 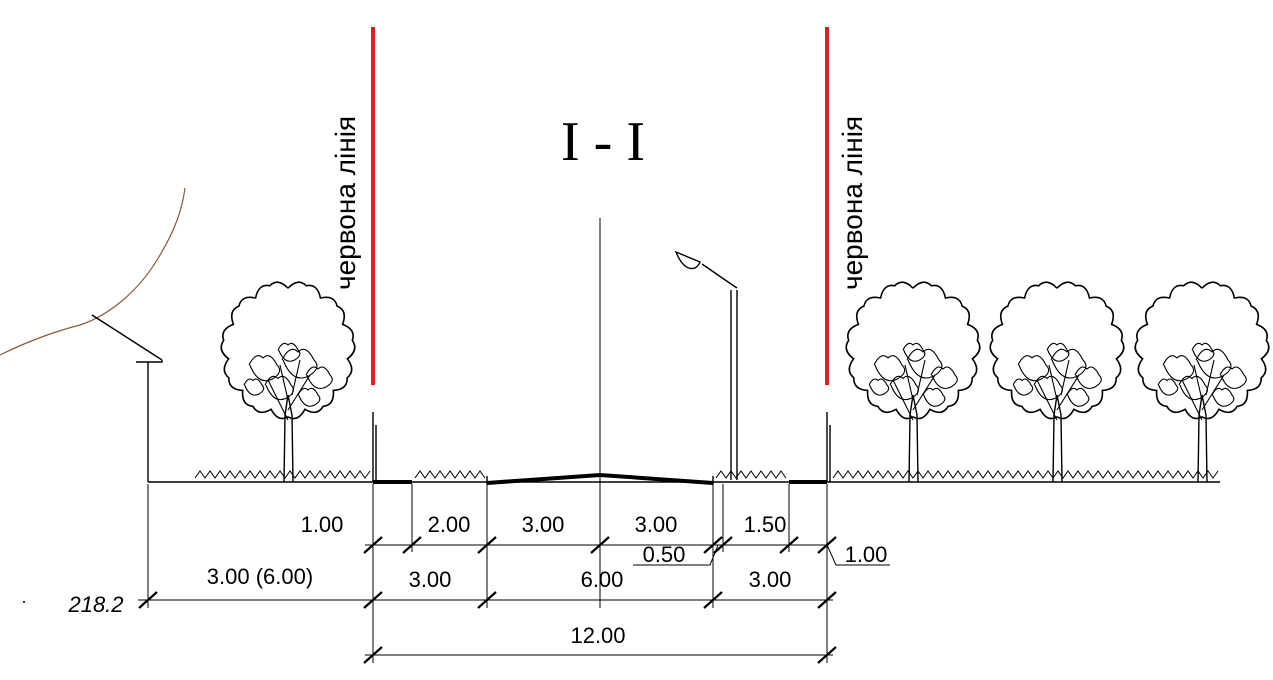 What do you see at coordinates (93, 271) in the screenshot?
I see `terrain-line` at bounding box center [93, 271].